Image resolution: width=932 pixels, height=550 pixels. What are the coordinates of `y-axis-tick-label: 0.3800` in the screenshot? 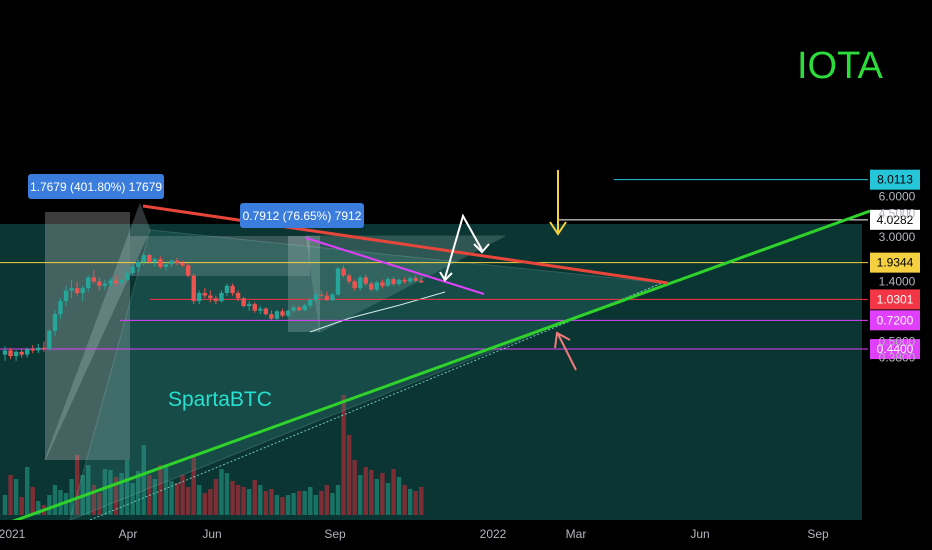 It's located at (897, 358).